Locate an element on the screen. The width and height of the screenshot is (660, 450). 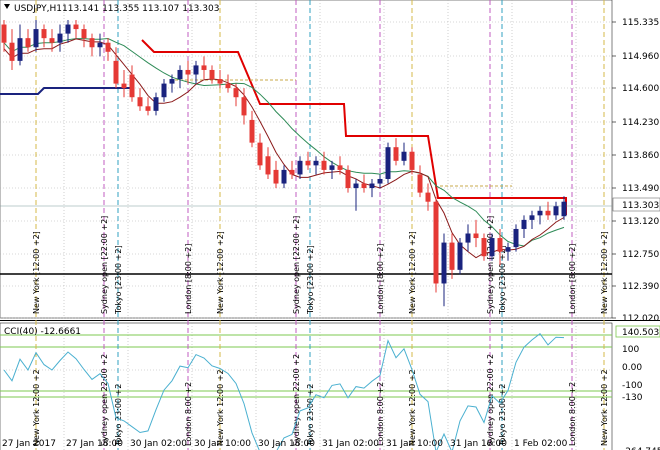
price-tick-label: 113.490 is located at coordinates (640, 189).